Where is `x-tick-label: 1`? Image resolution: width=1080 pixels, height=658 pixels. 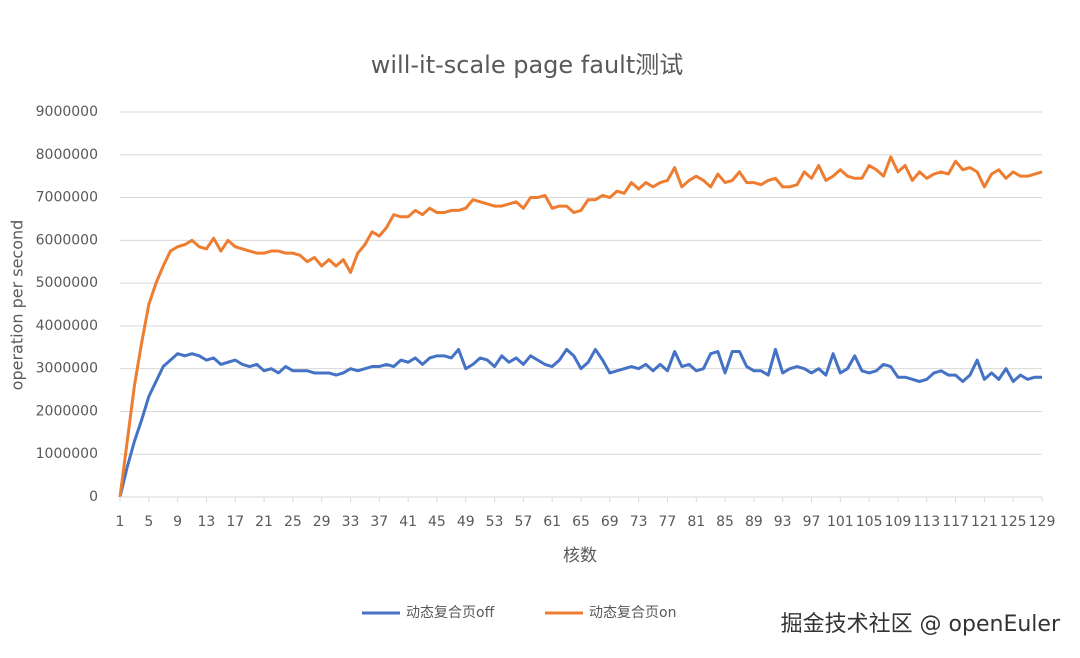
x-tick-label: 1 is located at coordinates (120, 522).